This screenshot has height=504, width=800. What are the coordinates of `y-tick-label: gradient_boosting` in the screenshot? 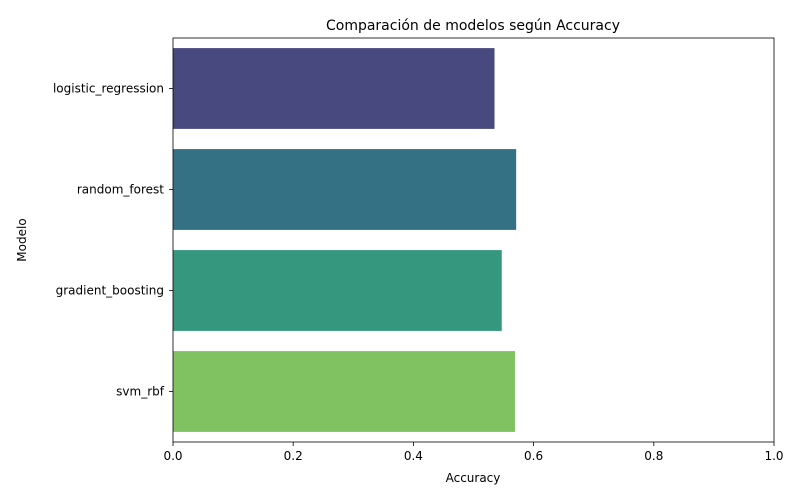 It's located at (110, 291).